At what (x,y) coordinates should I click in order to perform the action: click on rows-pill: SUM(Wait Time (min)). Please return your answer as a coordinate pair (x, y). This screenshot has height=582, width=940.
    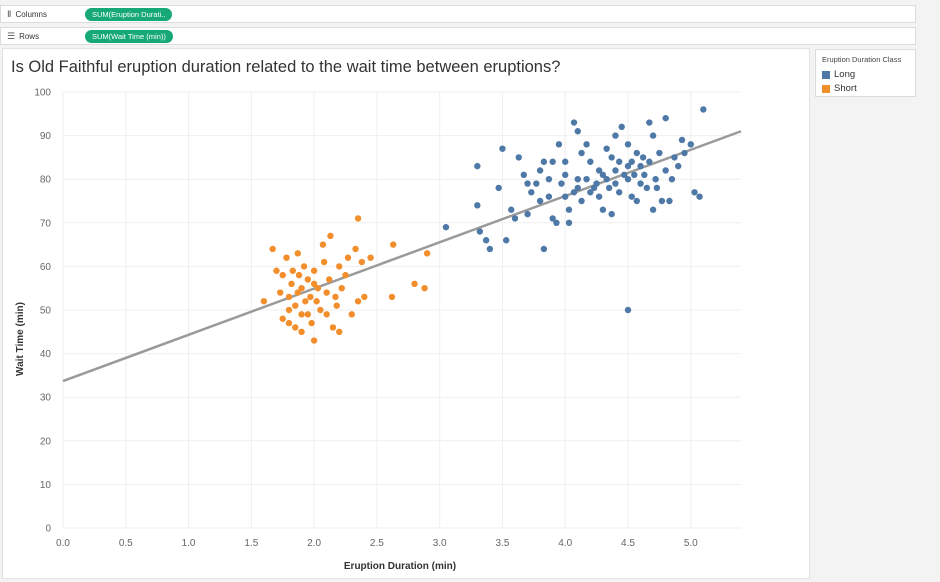
    Looking at the image, I should click on (129, 36).